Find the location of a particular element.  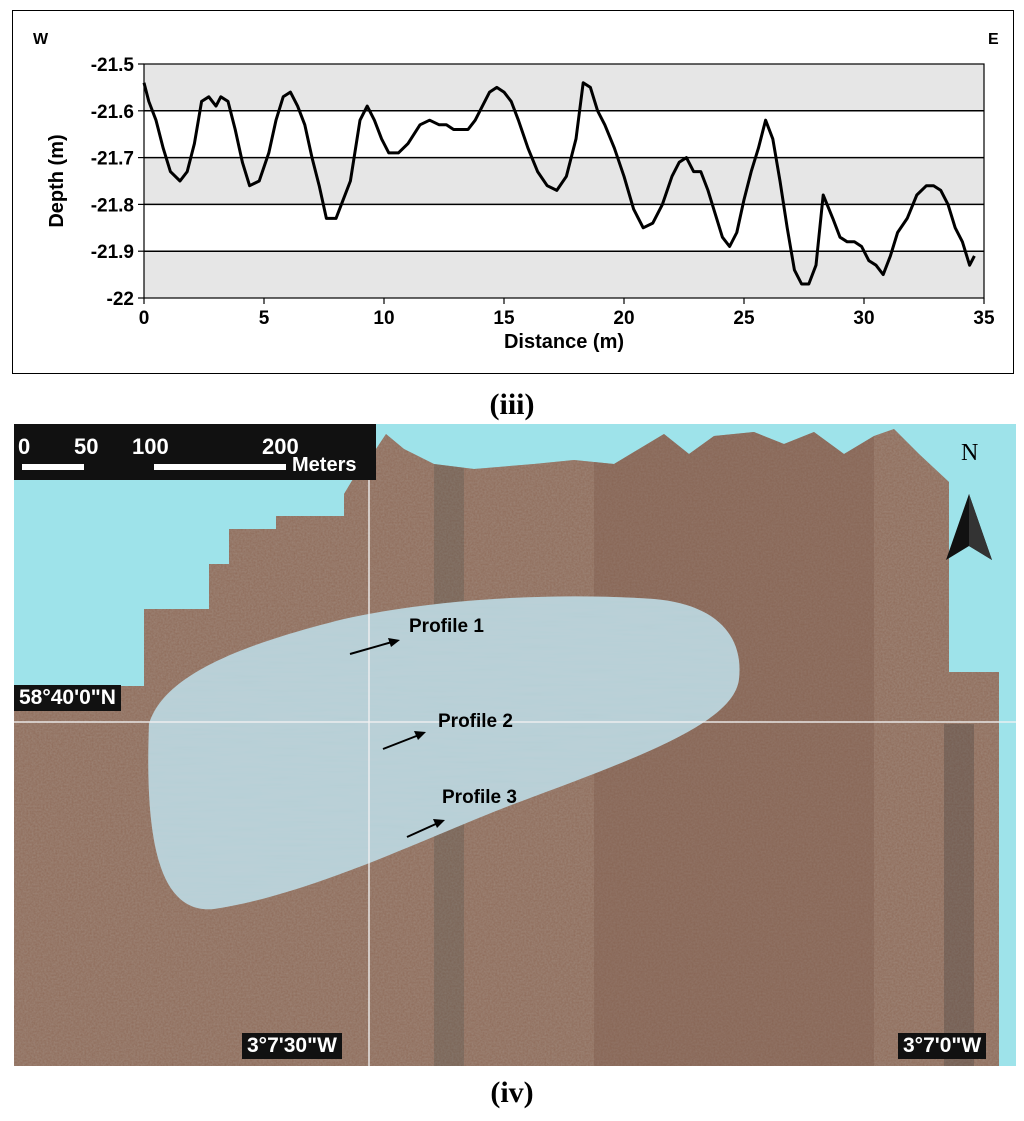

longitude-label-left: 3°7'30"W is located at coordinates (292, 1046).